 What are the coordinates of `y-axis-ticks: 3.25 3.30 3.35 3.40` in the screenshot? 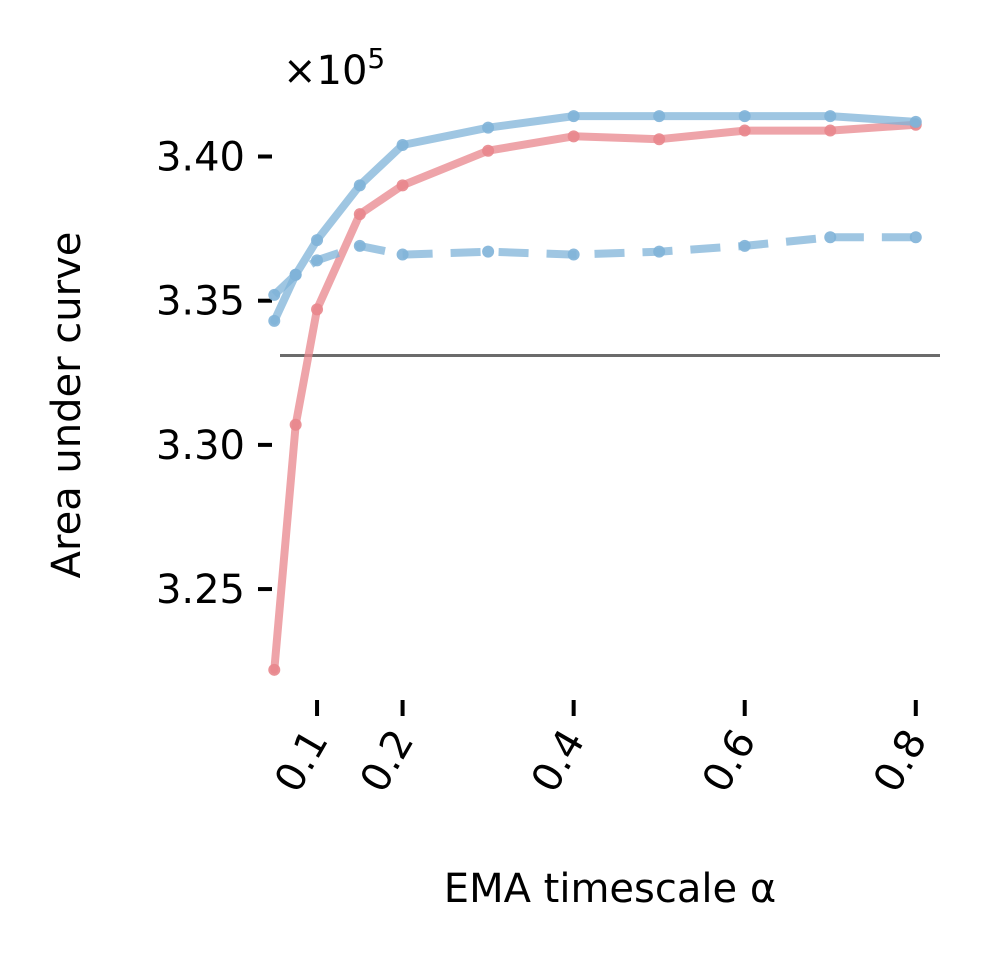 It's located at (214, 374).